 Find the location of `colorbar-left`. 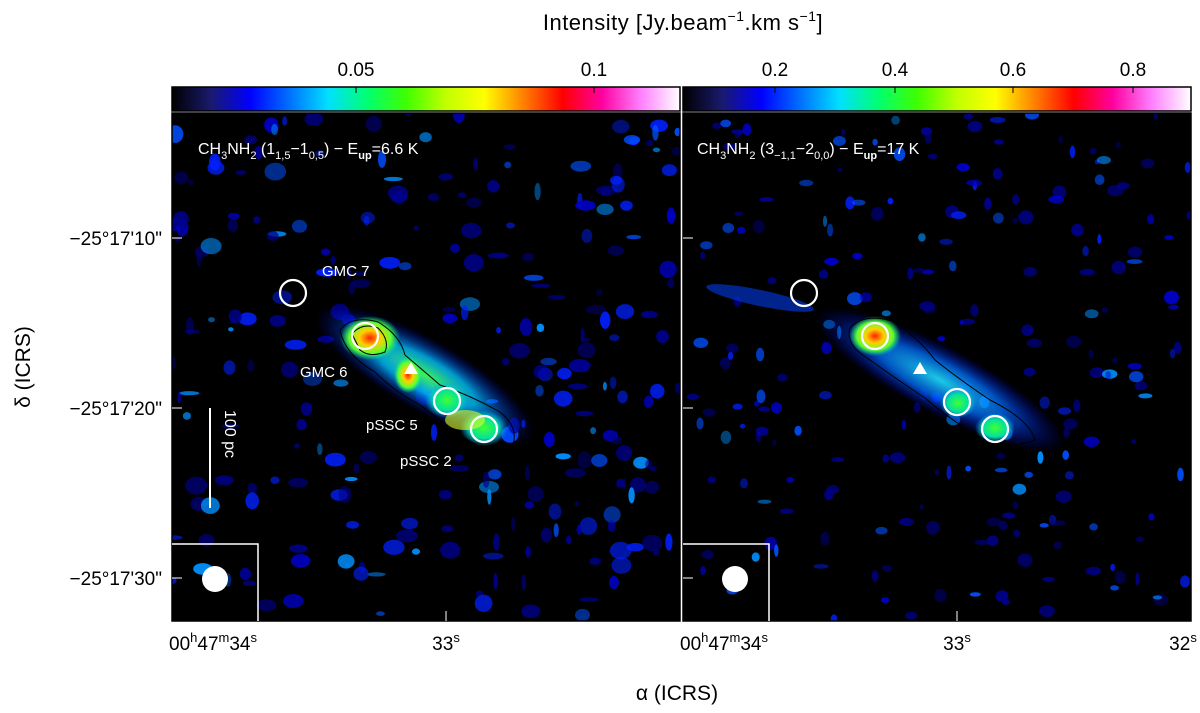

colorbar-left is located at coordinates (426, 99).